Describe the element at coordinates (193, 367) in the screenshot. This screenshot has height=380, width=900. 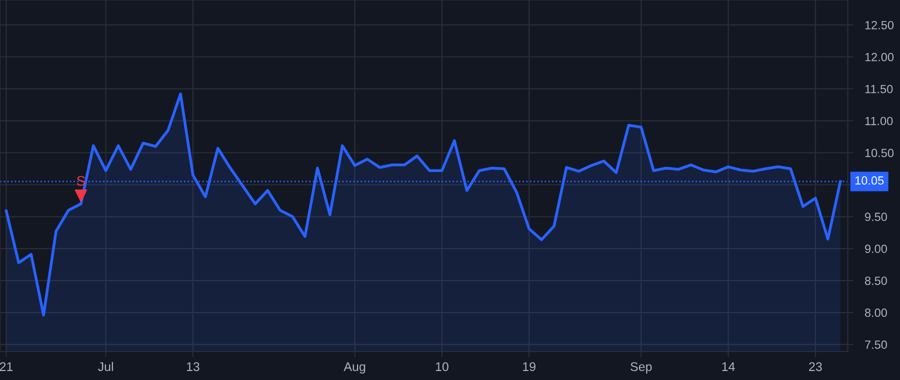
I see `x-tick-label: 13` at that location.